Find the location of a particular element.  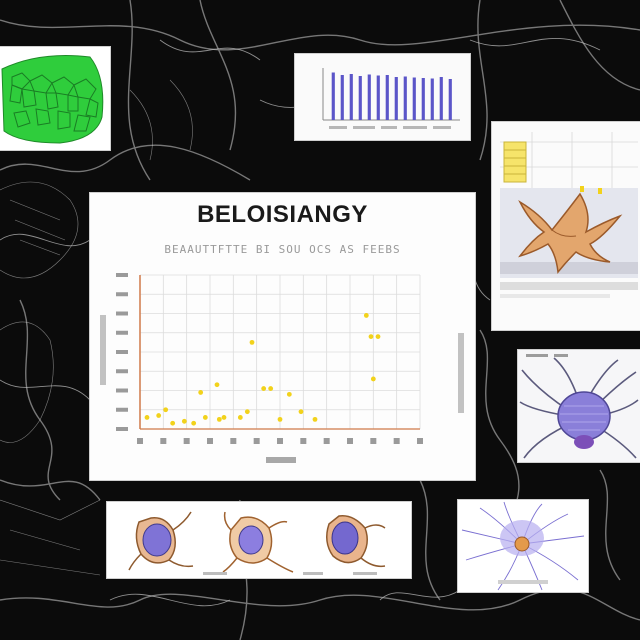

chart-title: BELOISIANGY is located at coordinates (282, 214).